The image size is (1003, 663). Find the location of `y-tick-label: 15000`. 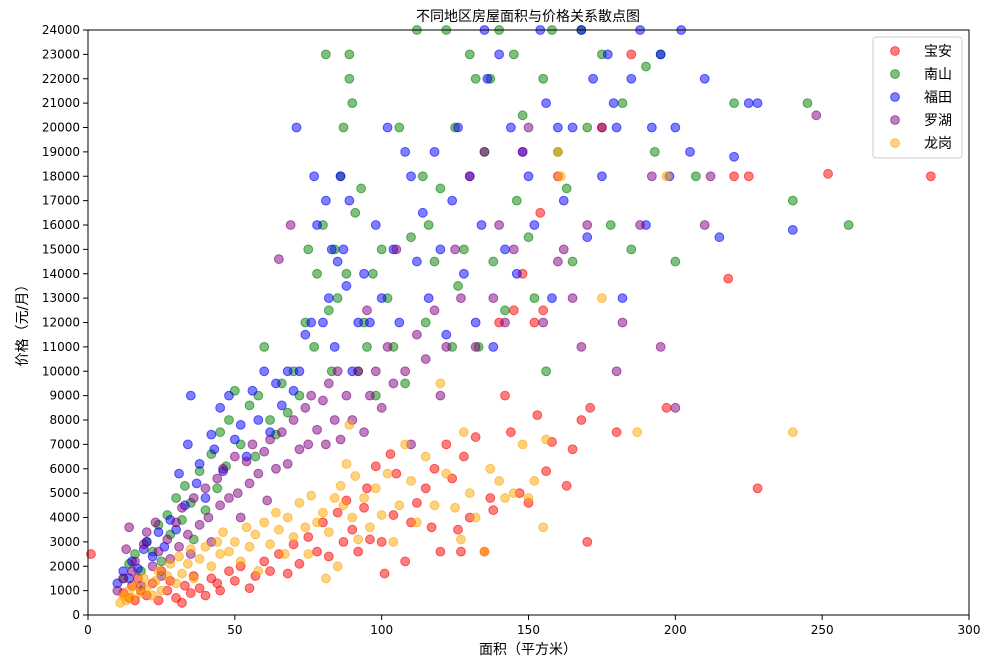

y-tick-label: 15000 is located at coordinates (61, 249).